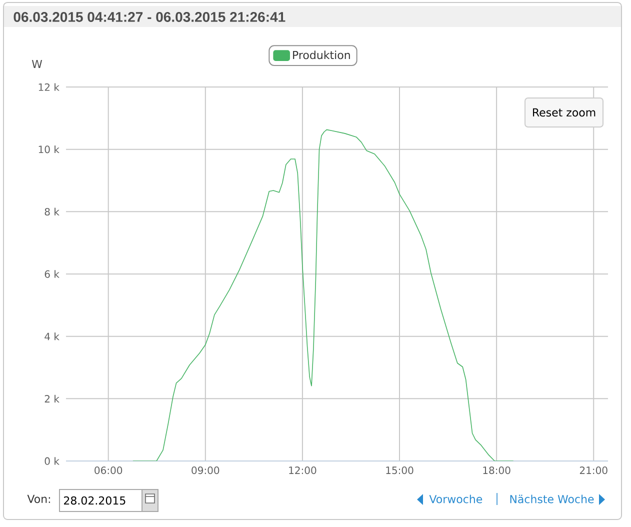 This screenshot has width=631, height=527. I want to click on x-tick-label: 15:00, so click(400, 470).